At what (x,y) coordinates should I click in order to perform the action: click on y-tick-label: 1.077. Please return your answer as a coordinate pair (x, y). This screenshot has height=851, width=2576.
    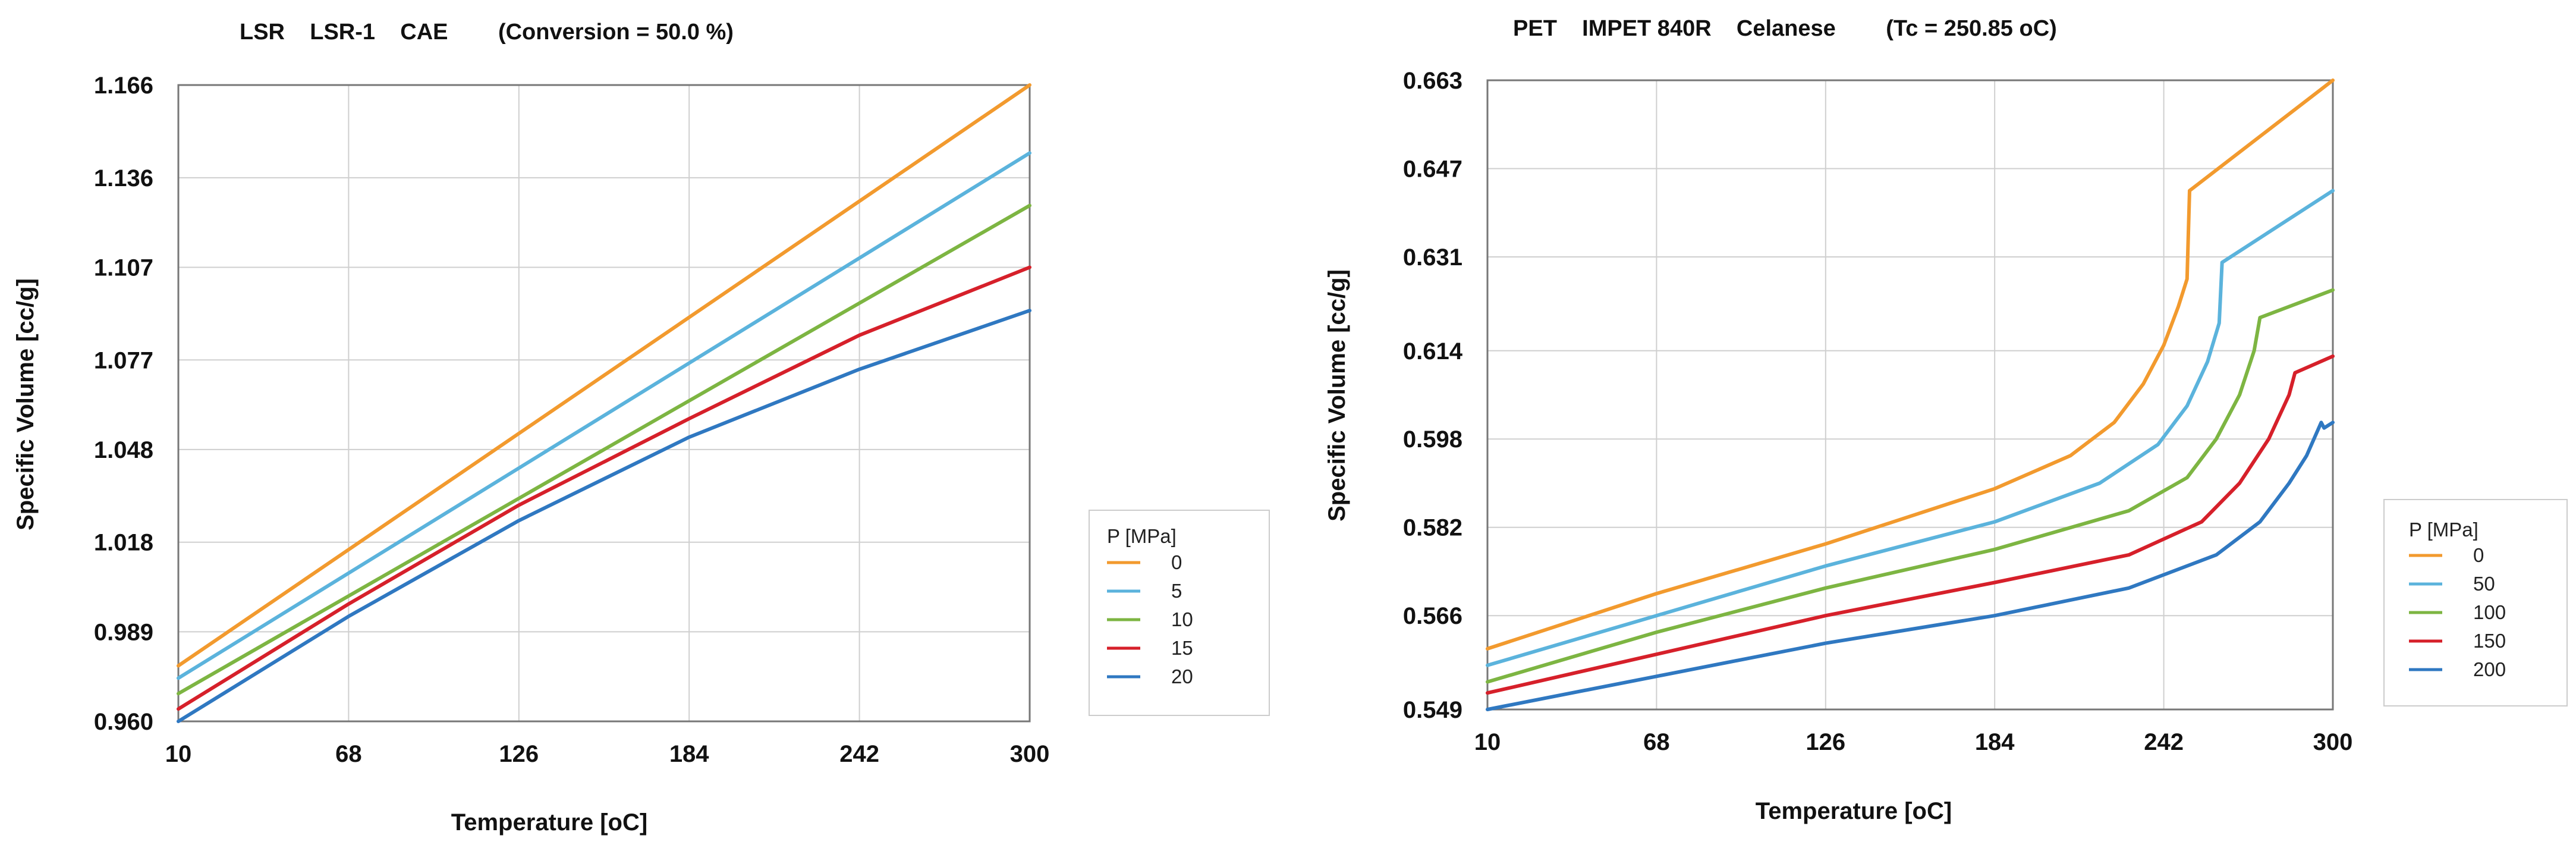
    Looking at the image, I should click on (123, 360).